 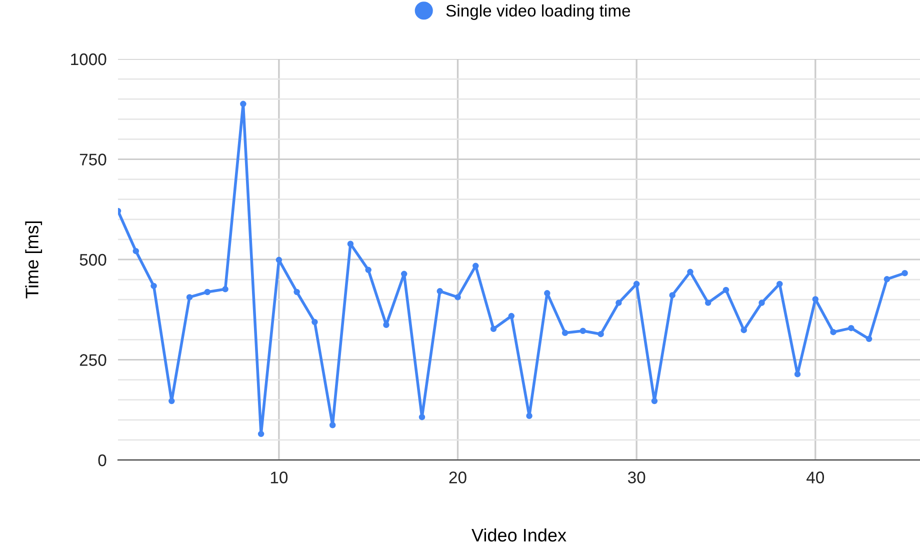 What do you see at coordinates (93, 360) in the screenshot?
I see `y-tick-label: 250` at bounding box center [93, 360].